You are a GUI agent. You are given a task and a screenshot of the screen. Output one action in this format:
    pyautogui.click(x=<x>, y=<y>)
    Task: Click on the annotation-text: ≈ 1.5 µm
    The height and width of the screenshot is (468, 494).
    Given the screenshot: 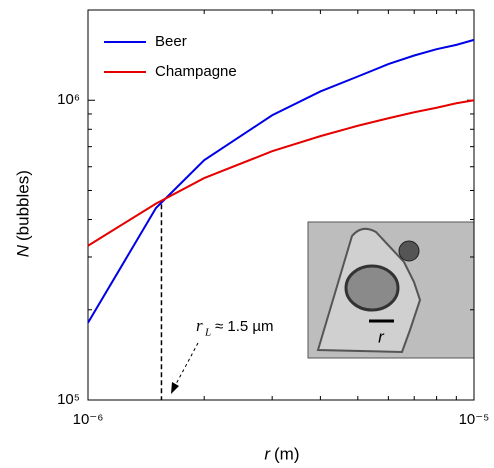 What is the action you would take?
    pyautogui.click(x=244, y=326)
    